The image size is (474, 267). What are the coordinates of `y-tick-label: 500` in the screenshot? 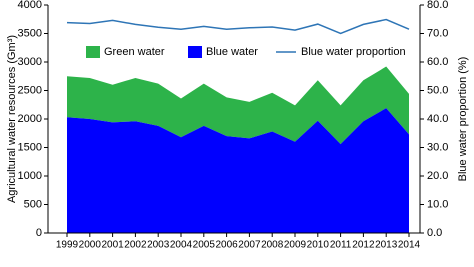 It's located at (33, 204).